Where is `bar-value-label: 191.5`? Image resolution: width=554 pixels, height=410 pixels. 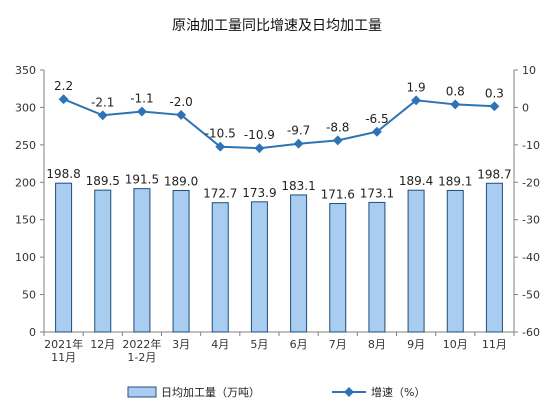 bar-value-label: 191.5 is located at coordinates (142, 180).